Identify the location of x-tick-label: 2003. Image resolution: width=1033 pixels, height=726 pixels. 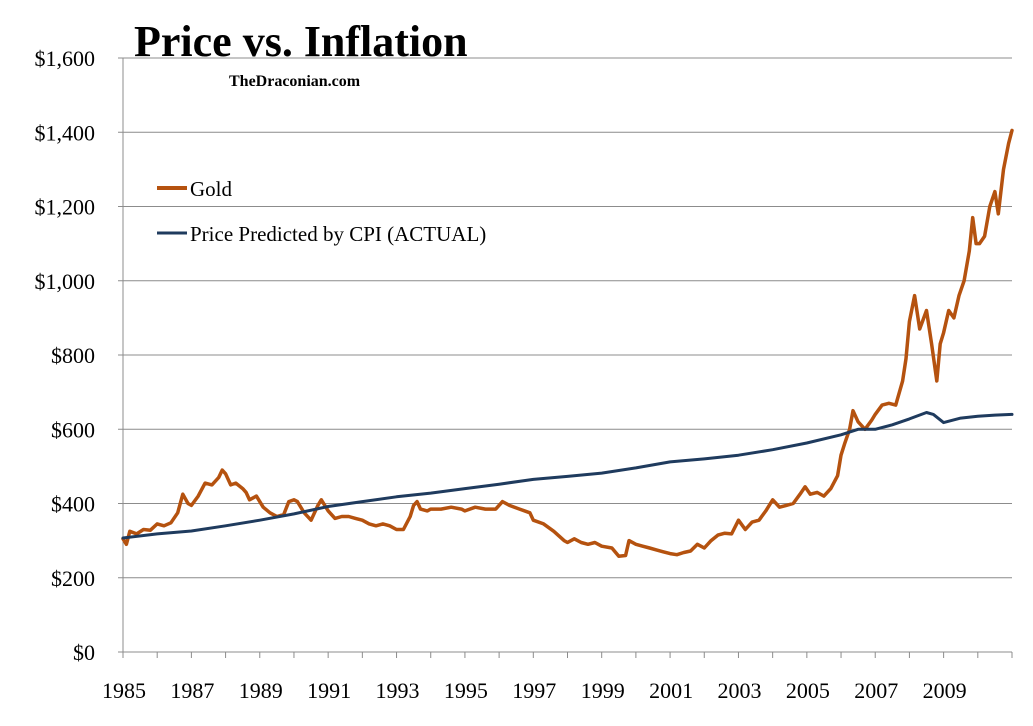
(739, 690).